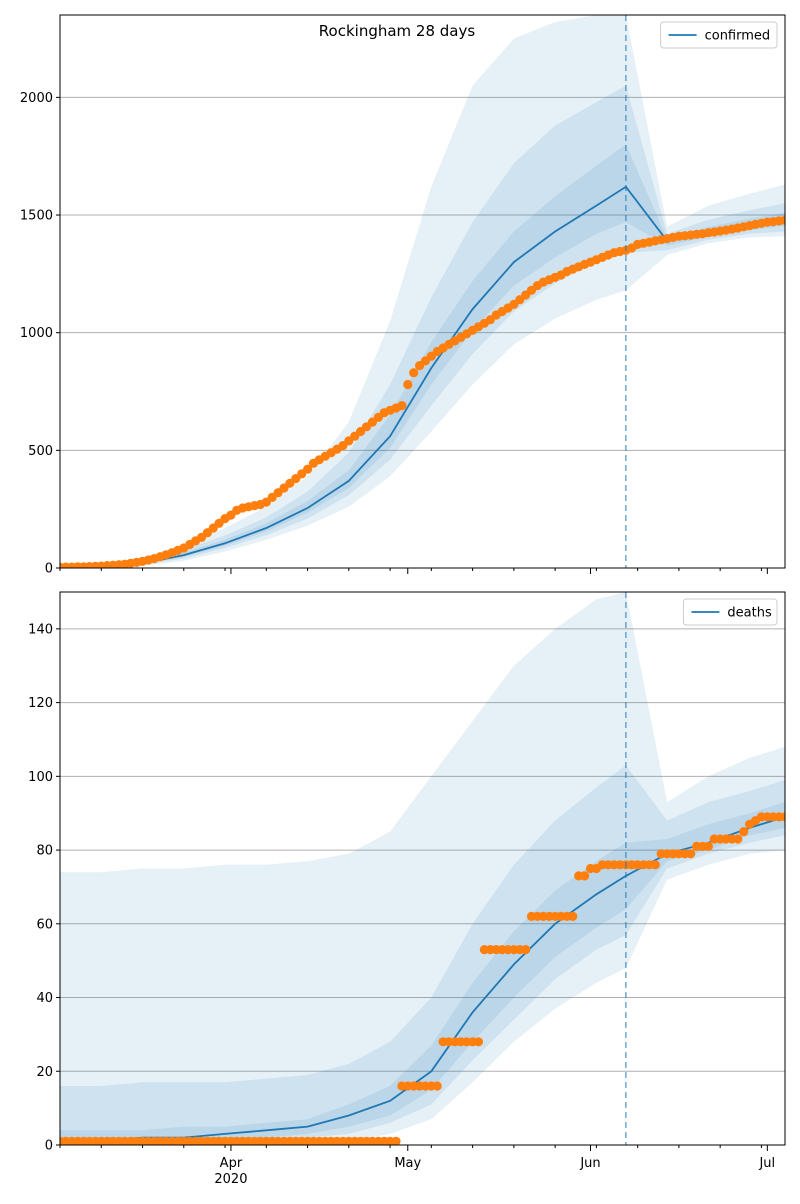 Image resolution: width=800 pixels, height=1204 pixels. What do you see at coordinates (44, 998) in the screenshot?
I see `y-tick-label: 40` at bounding box center [44, 998].